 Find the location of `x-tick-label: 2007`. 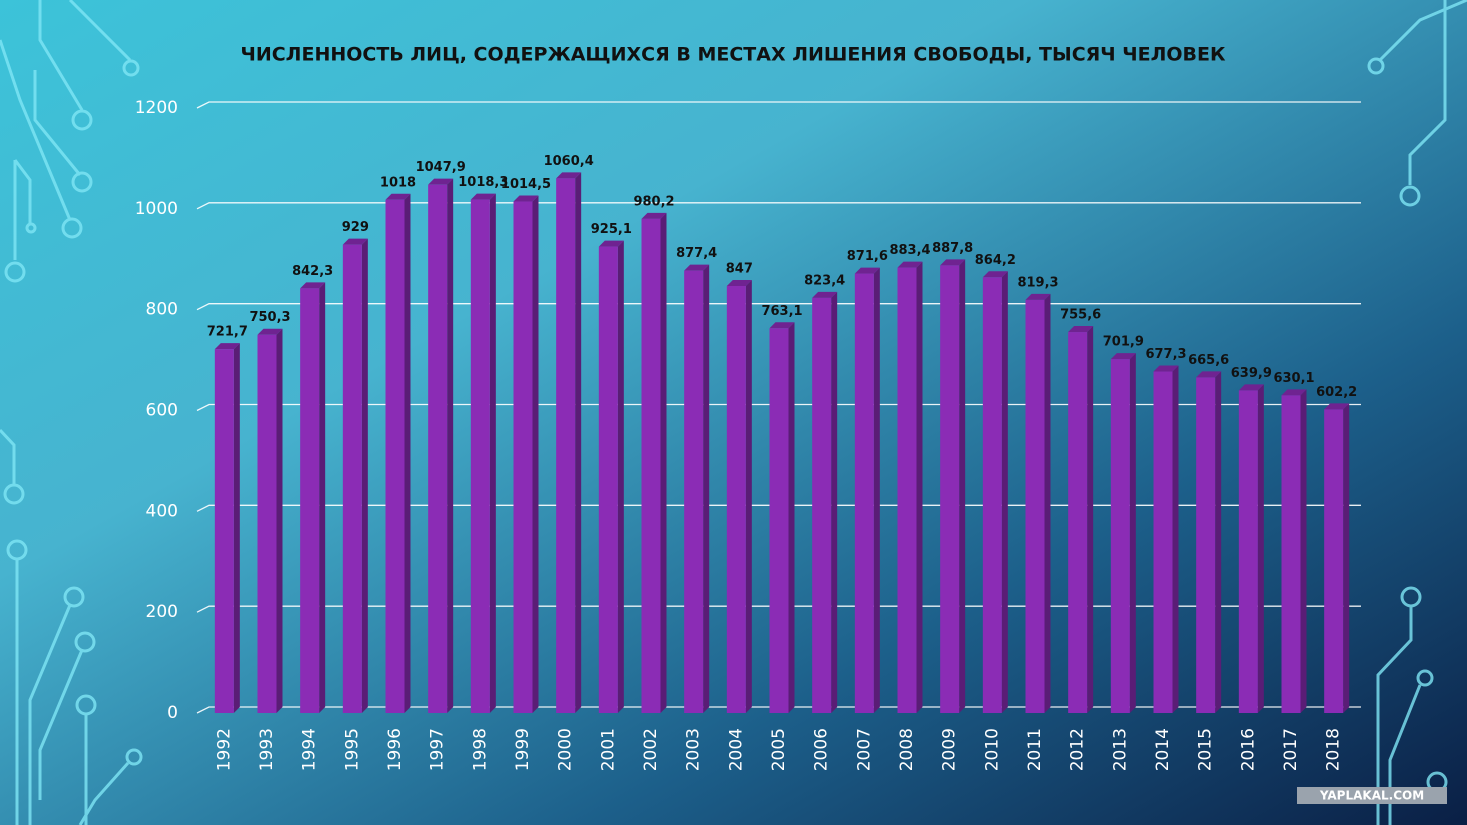

x-tick-label: 2007 is located at coordinates (864, 749).